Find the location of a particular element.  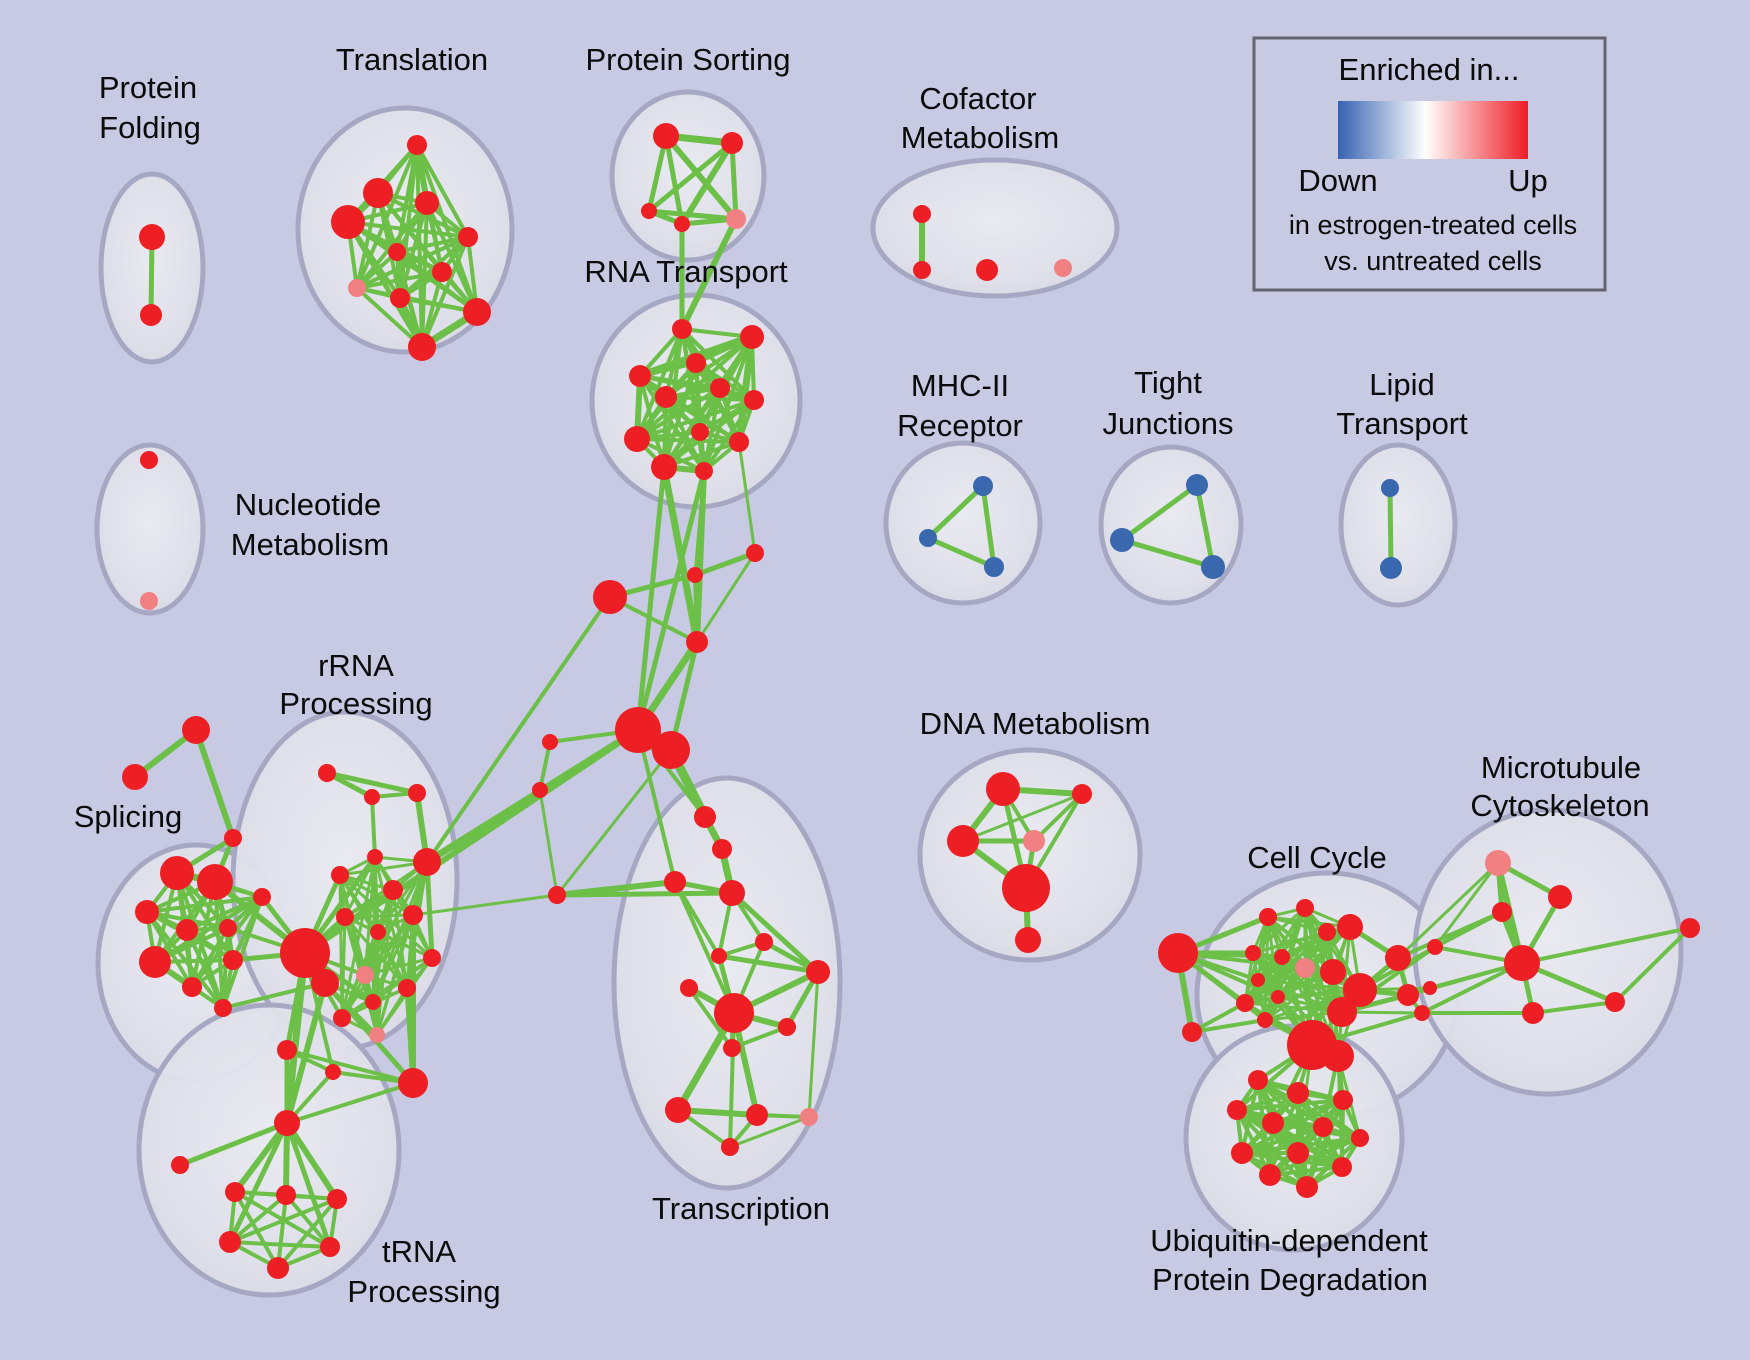

nucleotide-metabolism-ellipse is located at coordinates (150, 529).